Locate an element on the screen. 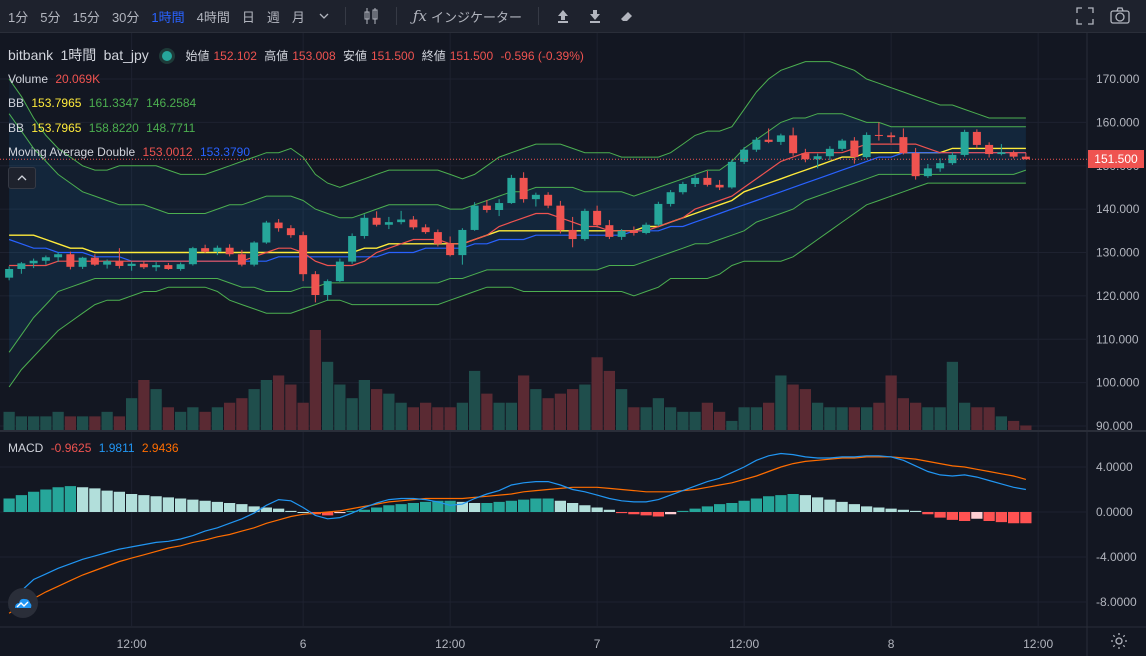 This screenshot has width=1146, height=656. timeframe-1: 5分 is located at coordinates (50, 17).